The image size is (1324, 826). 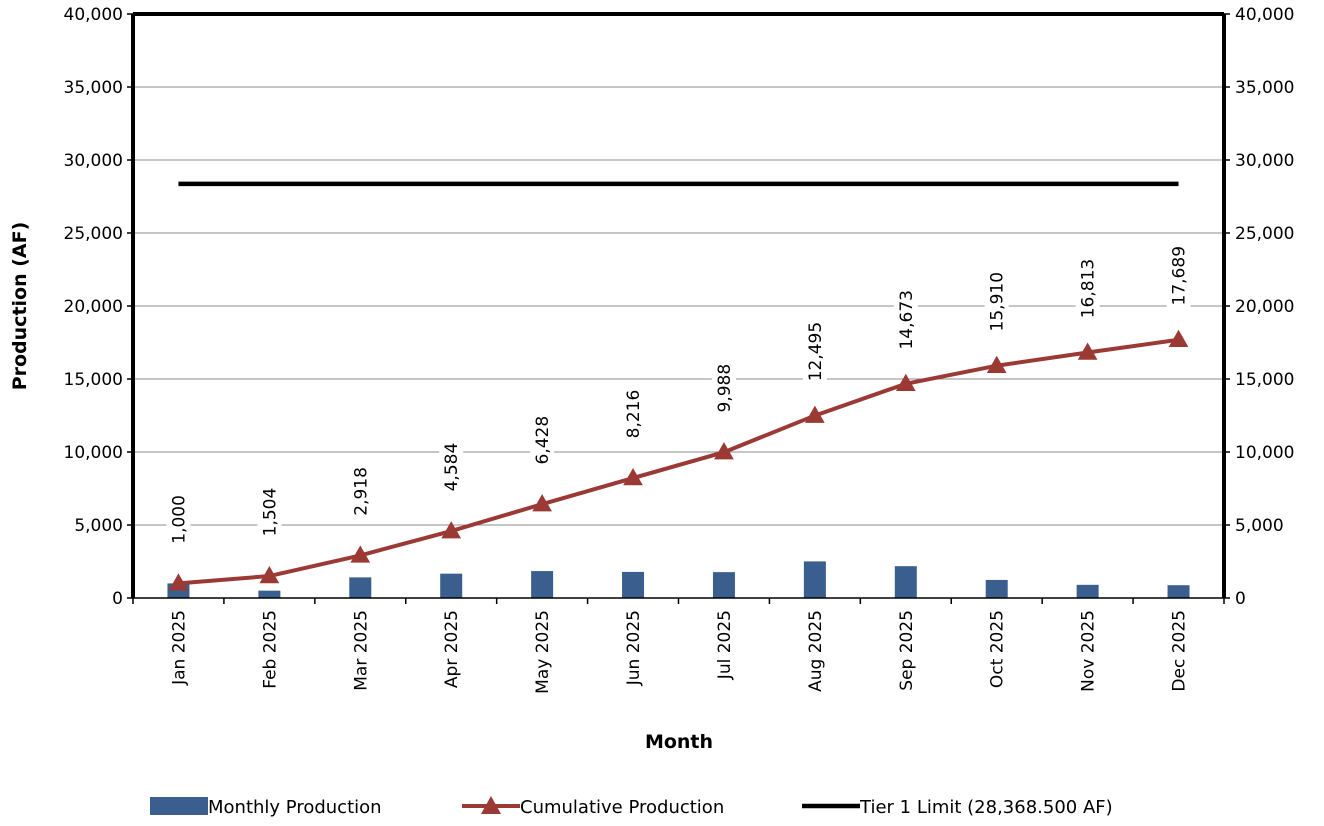 I want to click on x-tick-label: Mar 2025, so click(x=361, y=650).